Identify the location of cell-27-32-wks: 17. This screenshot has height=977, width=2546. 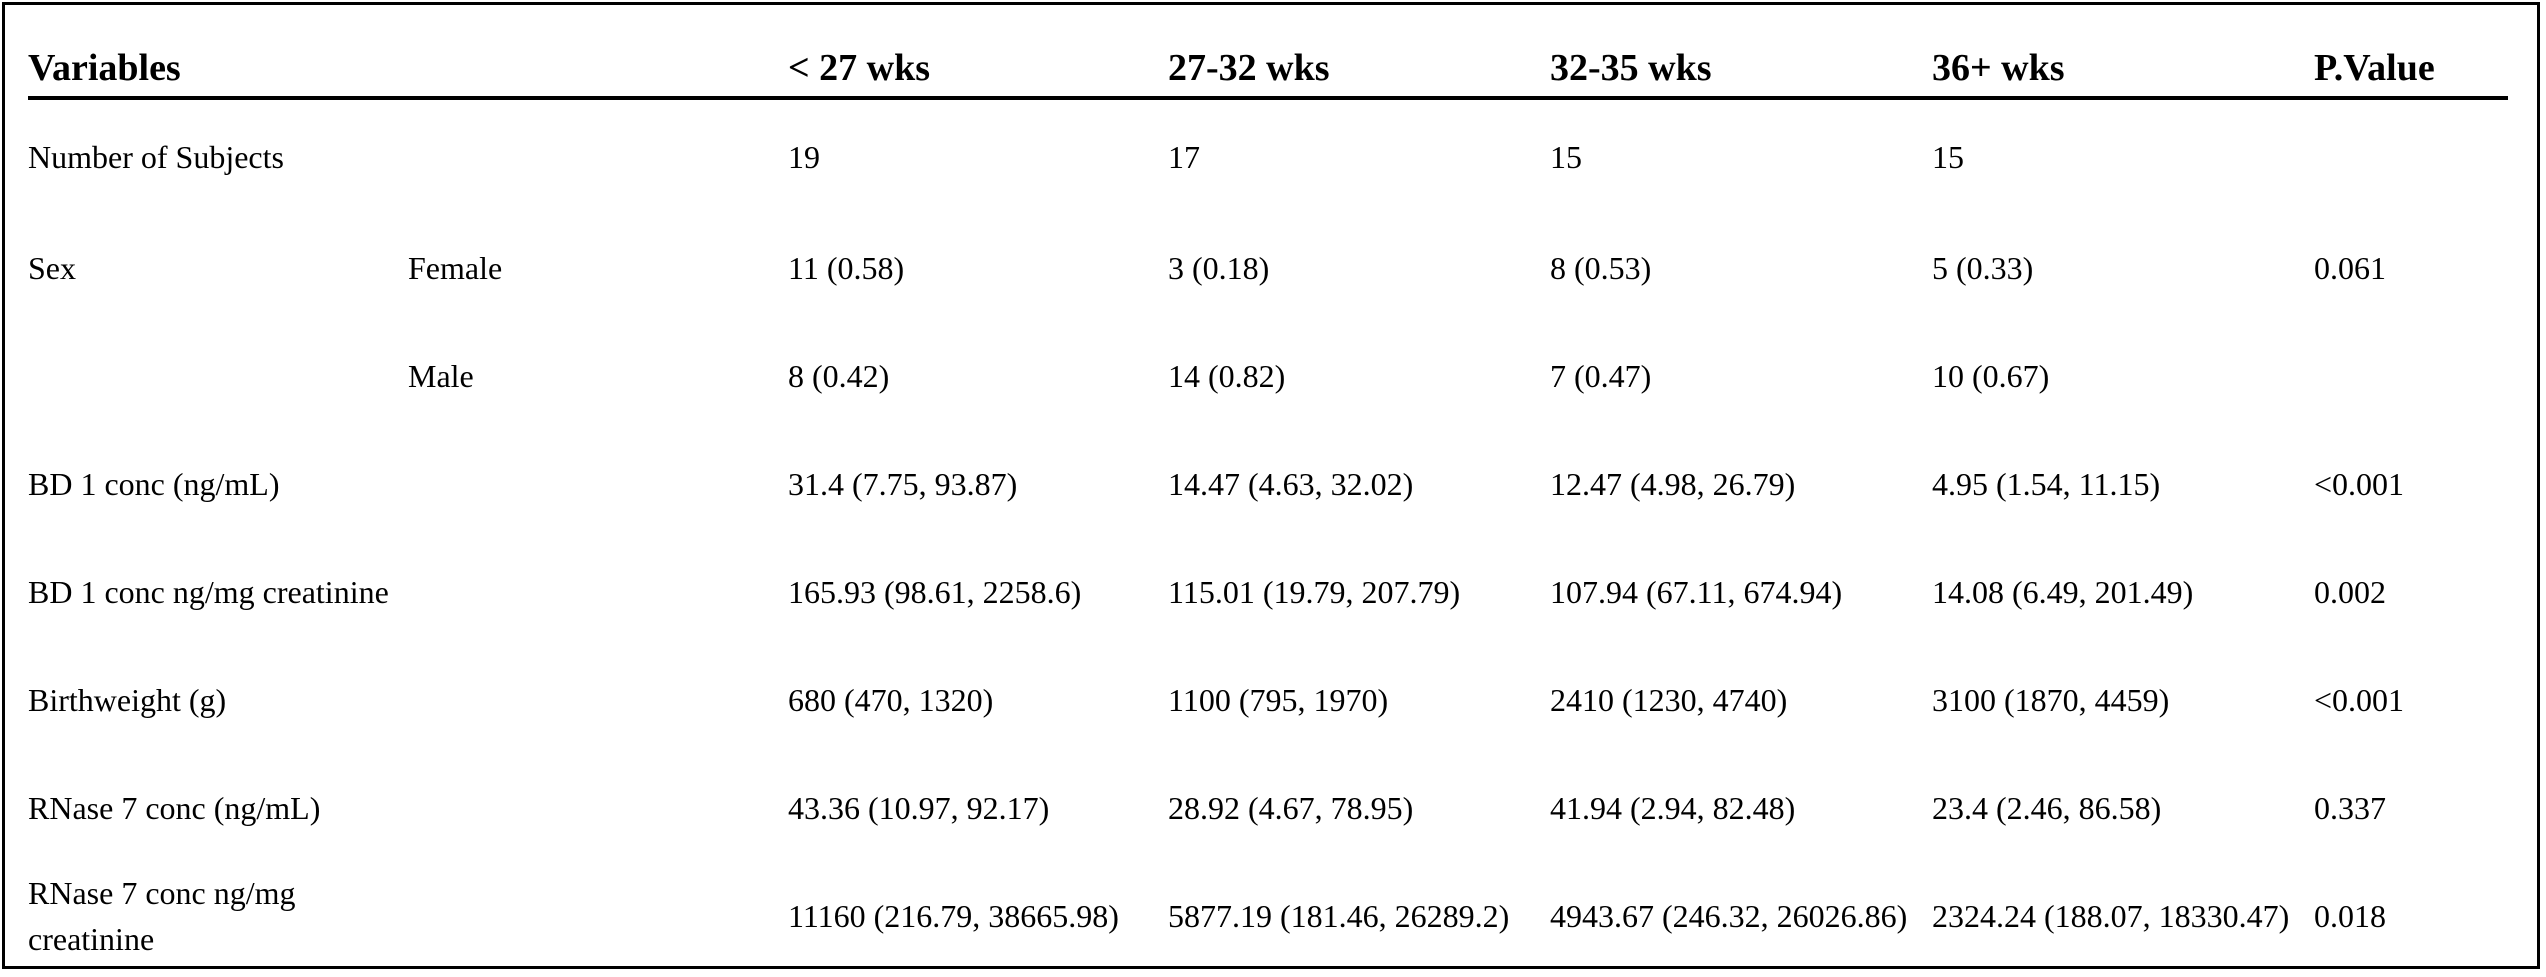
(1184, 157).